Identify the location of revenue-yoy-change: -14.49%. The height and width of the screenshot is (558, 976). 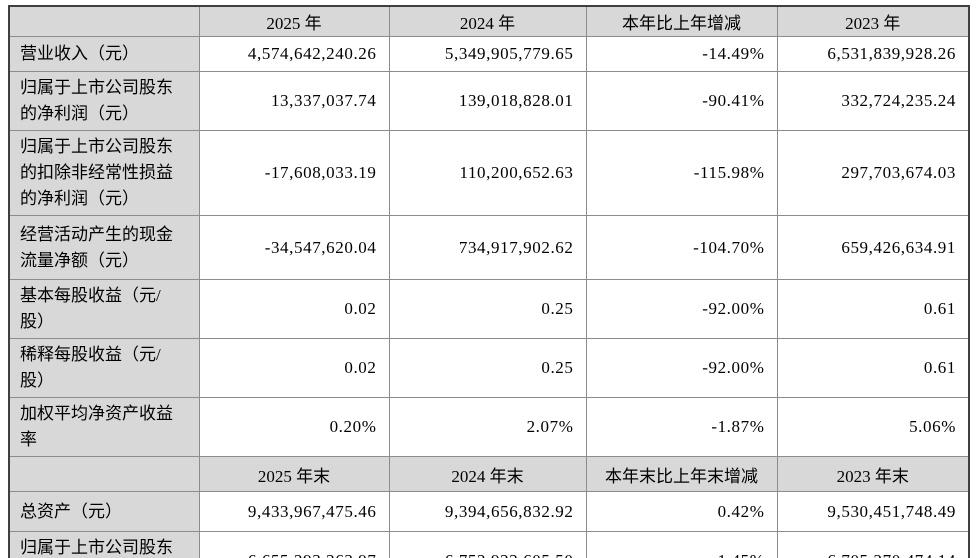
(681, 54).